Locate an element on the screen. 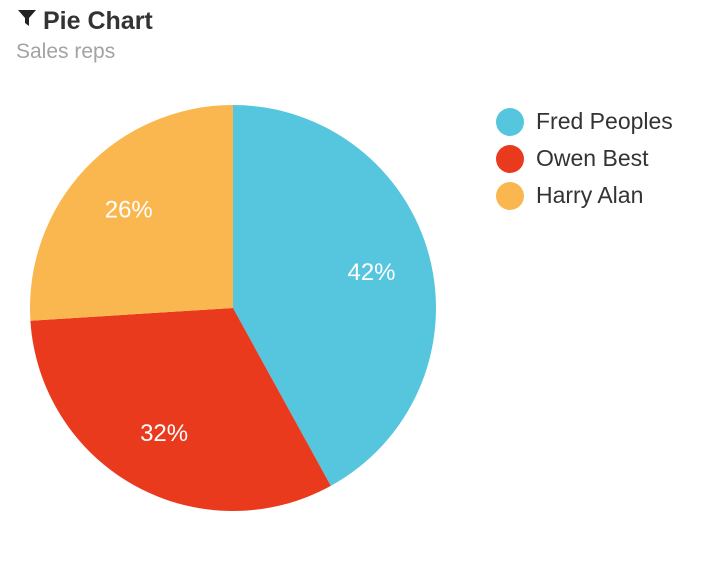 Image resolution: width=701 pixels, height=568 pixels. title-row: Pie Chart is located at coordinates (84, 21).